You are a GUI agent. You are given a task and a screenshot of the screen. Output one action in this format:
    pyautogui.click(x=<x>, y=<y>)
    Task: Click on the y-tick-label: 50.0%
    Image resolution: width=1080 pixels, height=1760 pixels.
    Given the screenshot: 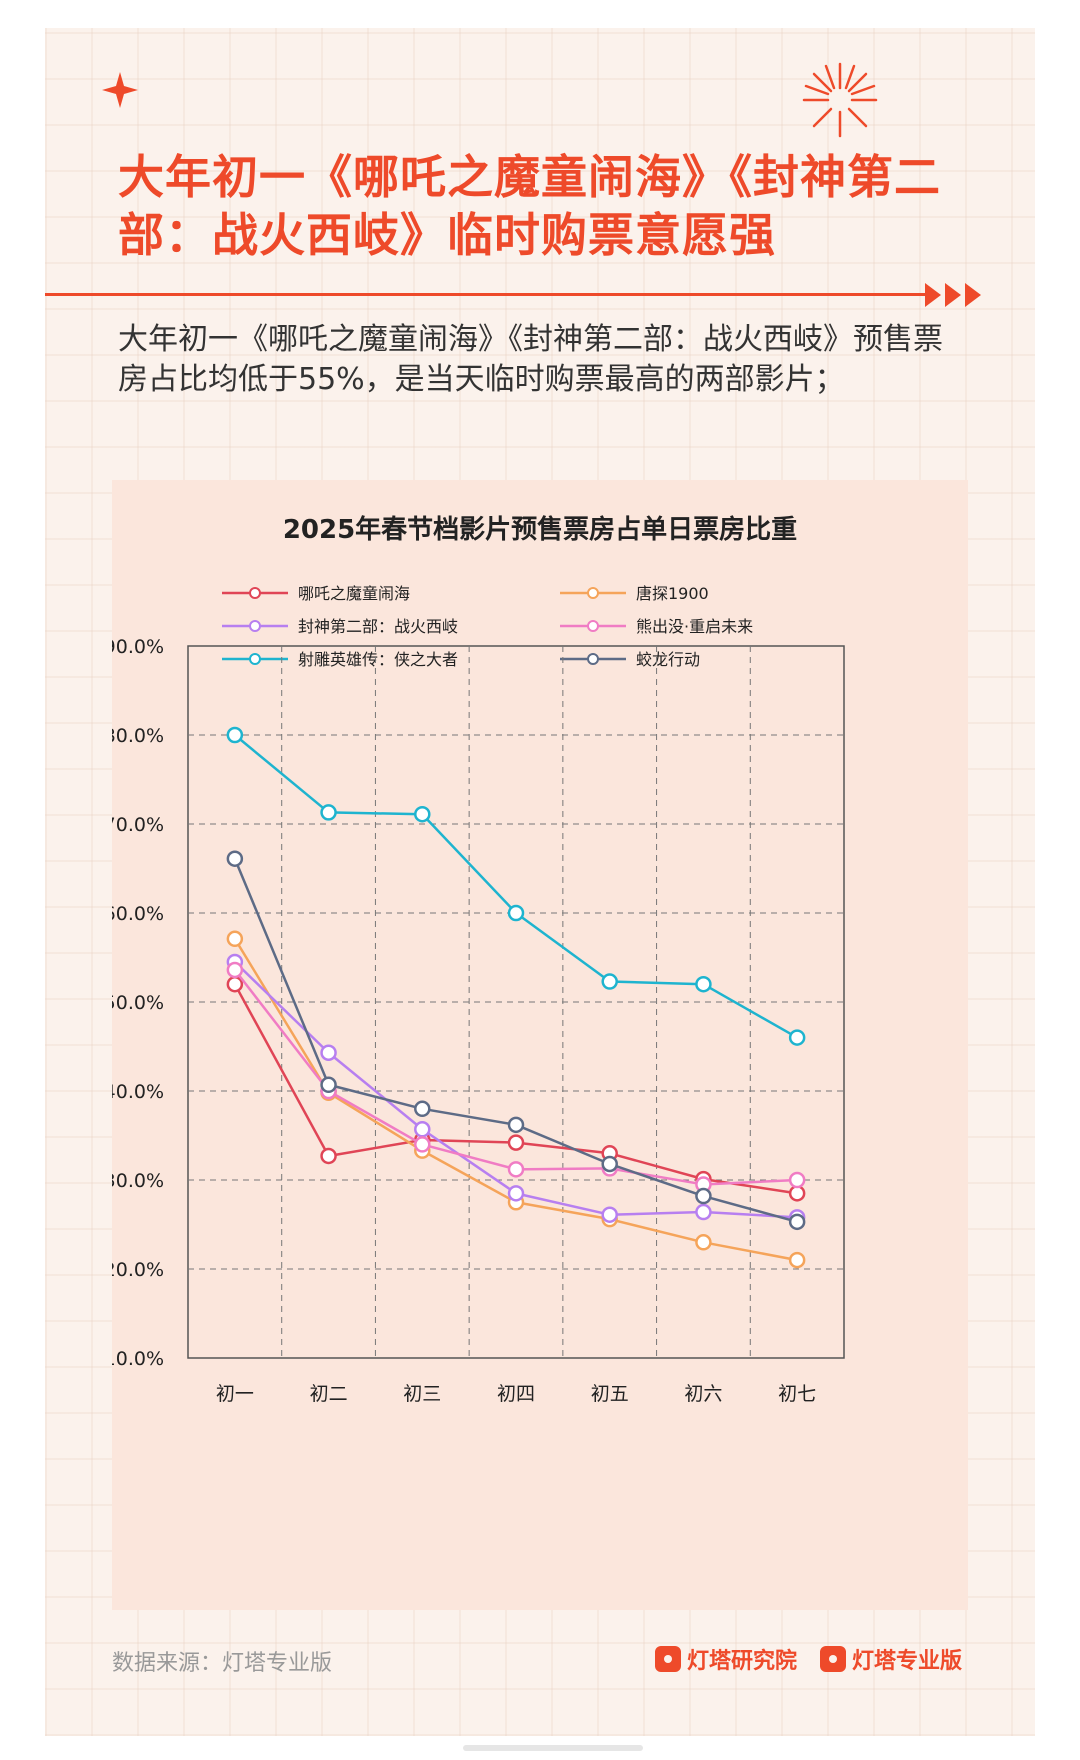 What is the action you would take?
    pyautogui.click(x=138, y=1003)
    